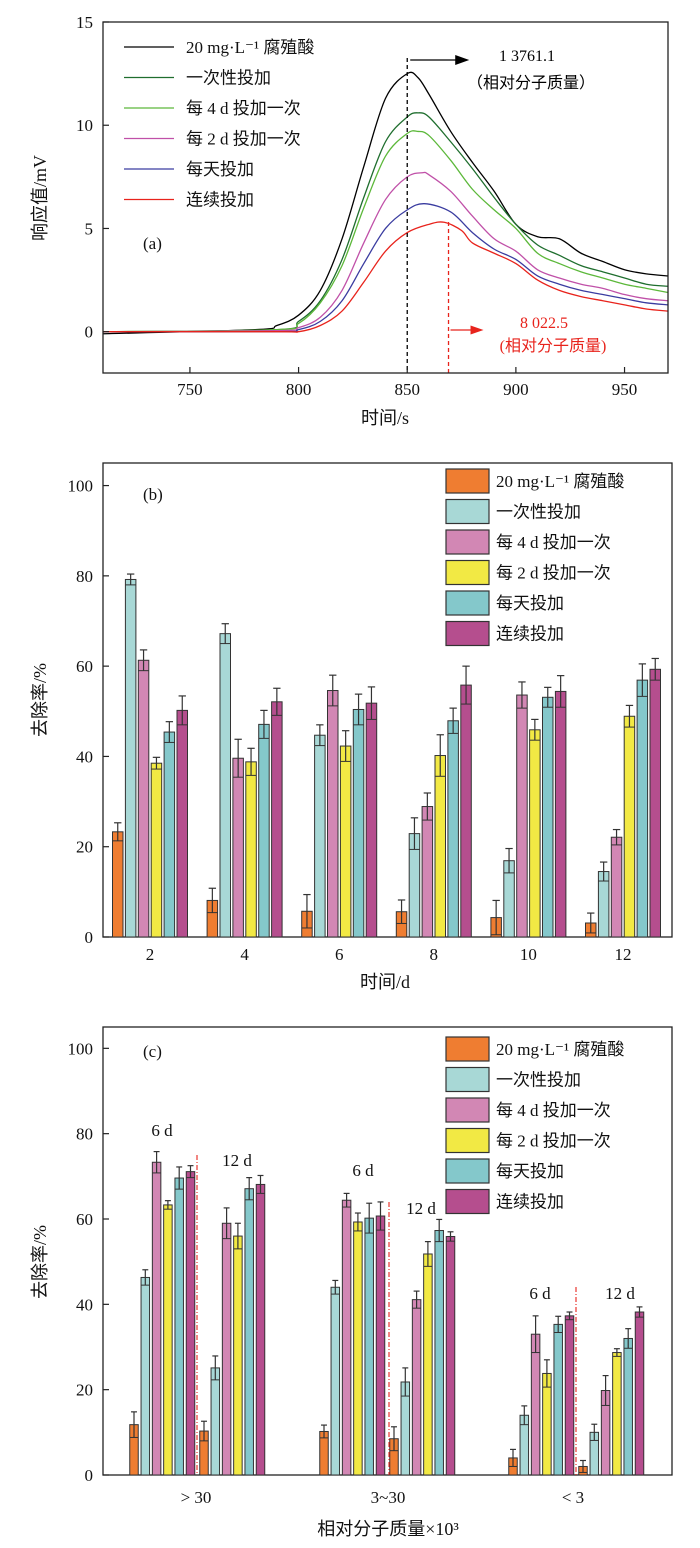 The image size is (700, 1548). What do you see at coordinates (40, 198) in the screenshot?
I see `y-axis-title: 响应值/mV` at bounding box center [40, 198].